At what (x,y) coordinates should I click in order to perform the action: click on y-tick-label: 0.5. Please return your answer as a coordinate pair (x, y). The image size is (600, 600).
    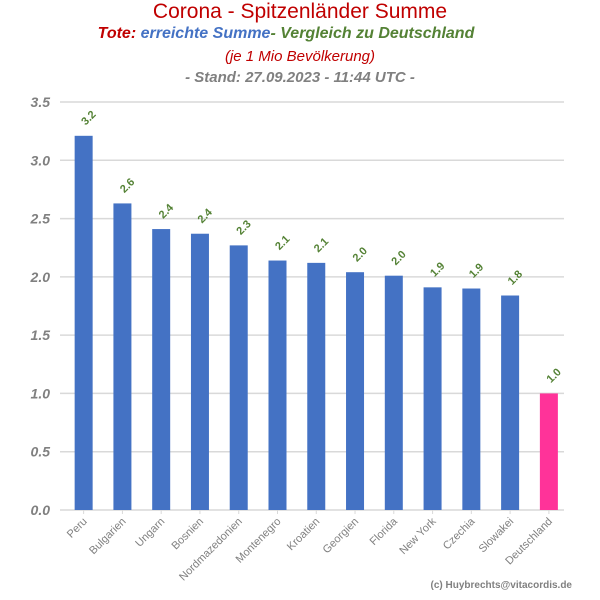
    Looking at the image, I should click on (41, 452).